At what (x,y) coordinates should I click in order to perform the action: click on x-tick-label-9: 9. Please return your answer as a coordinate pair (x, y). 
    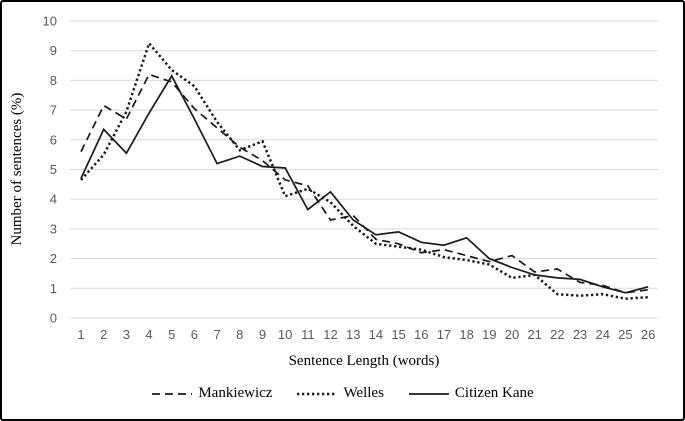
    Looking at the image, I should click on (262, 334).